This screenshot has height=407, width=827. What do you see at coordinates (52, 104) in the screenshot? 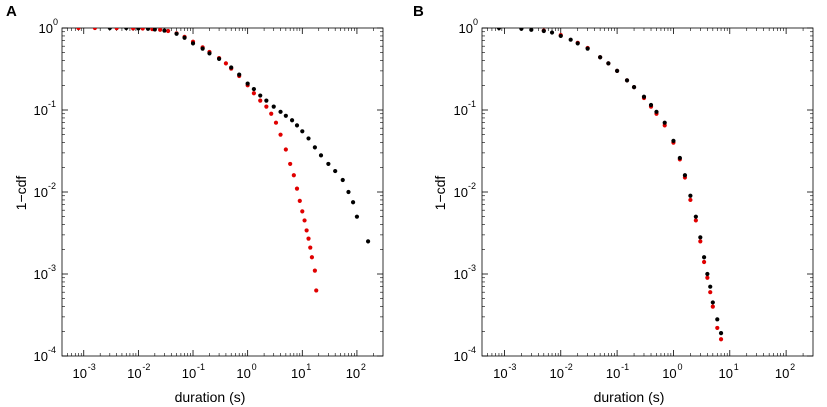
I see `y-tick-exponent: -1` at bounding box center [52, 104].